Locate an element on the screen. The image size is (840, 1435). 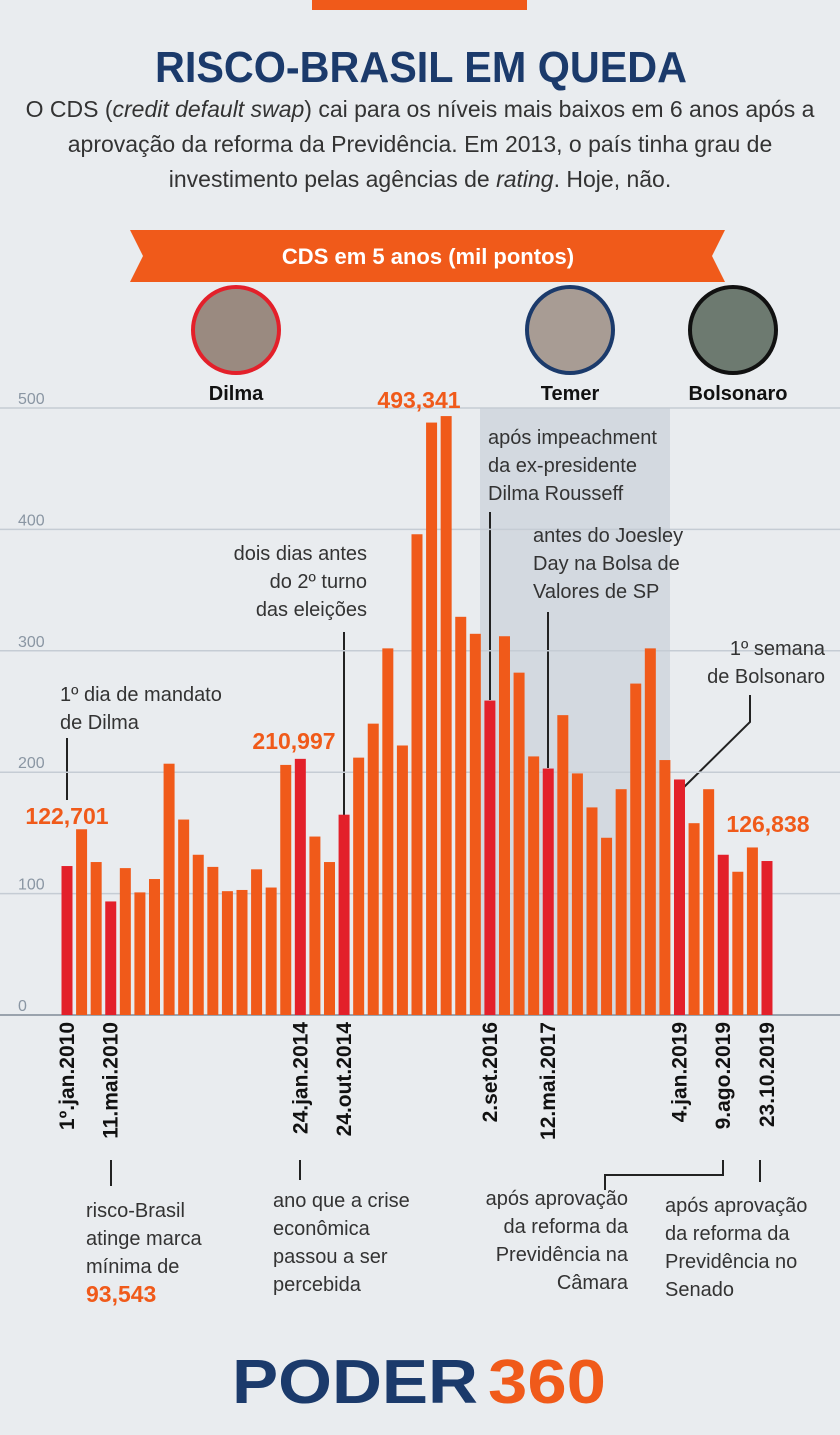
x-tick-label: 9.ago.2019 is located at coordinates (723, 1075).